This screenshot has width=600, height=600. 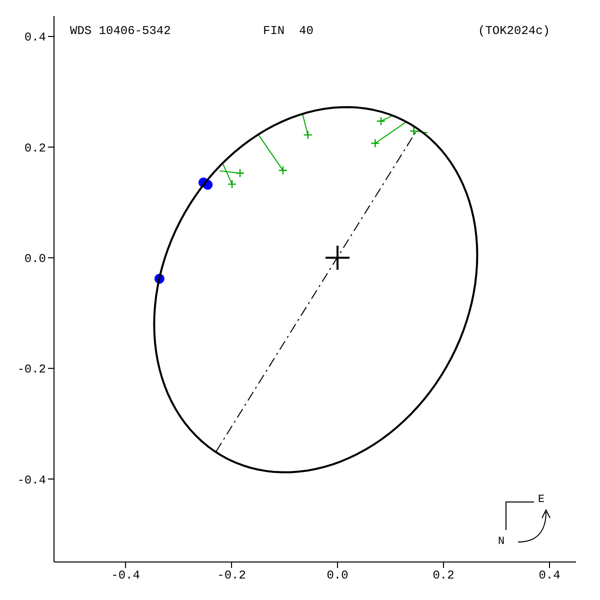 I want to click on annotation: N, so click(x=501, y=542).